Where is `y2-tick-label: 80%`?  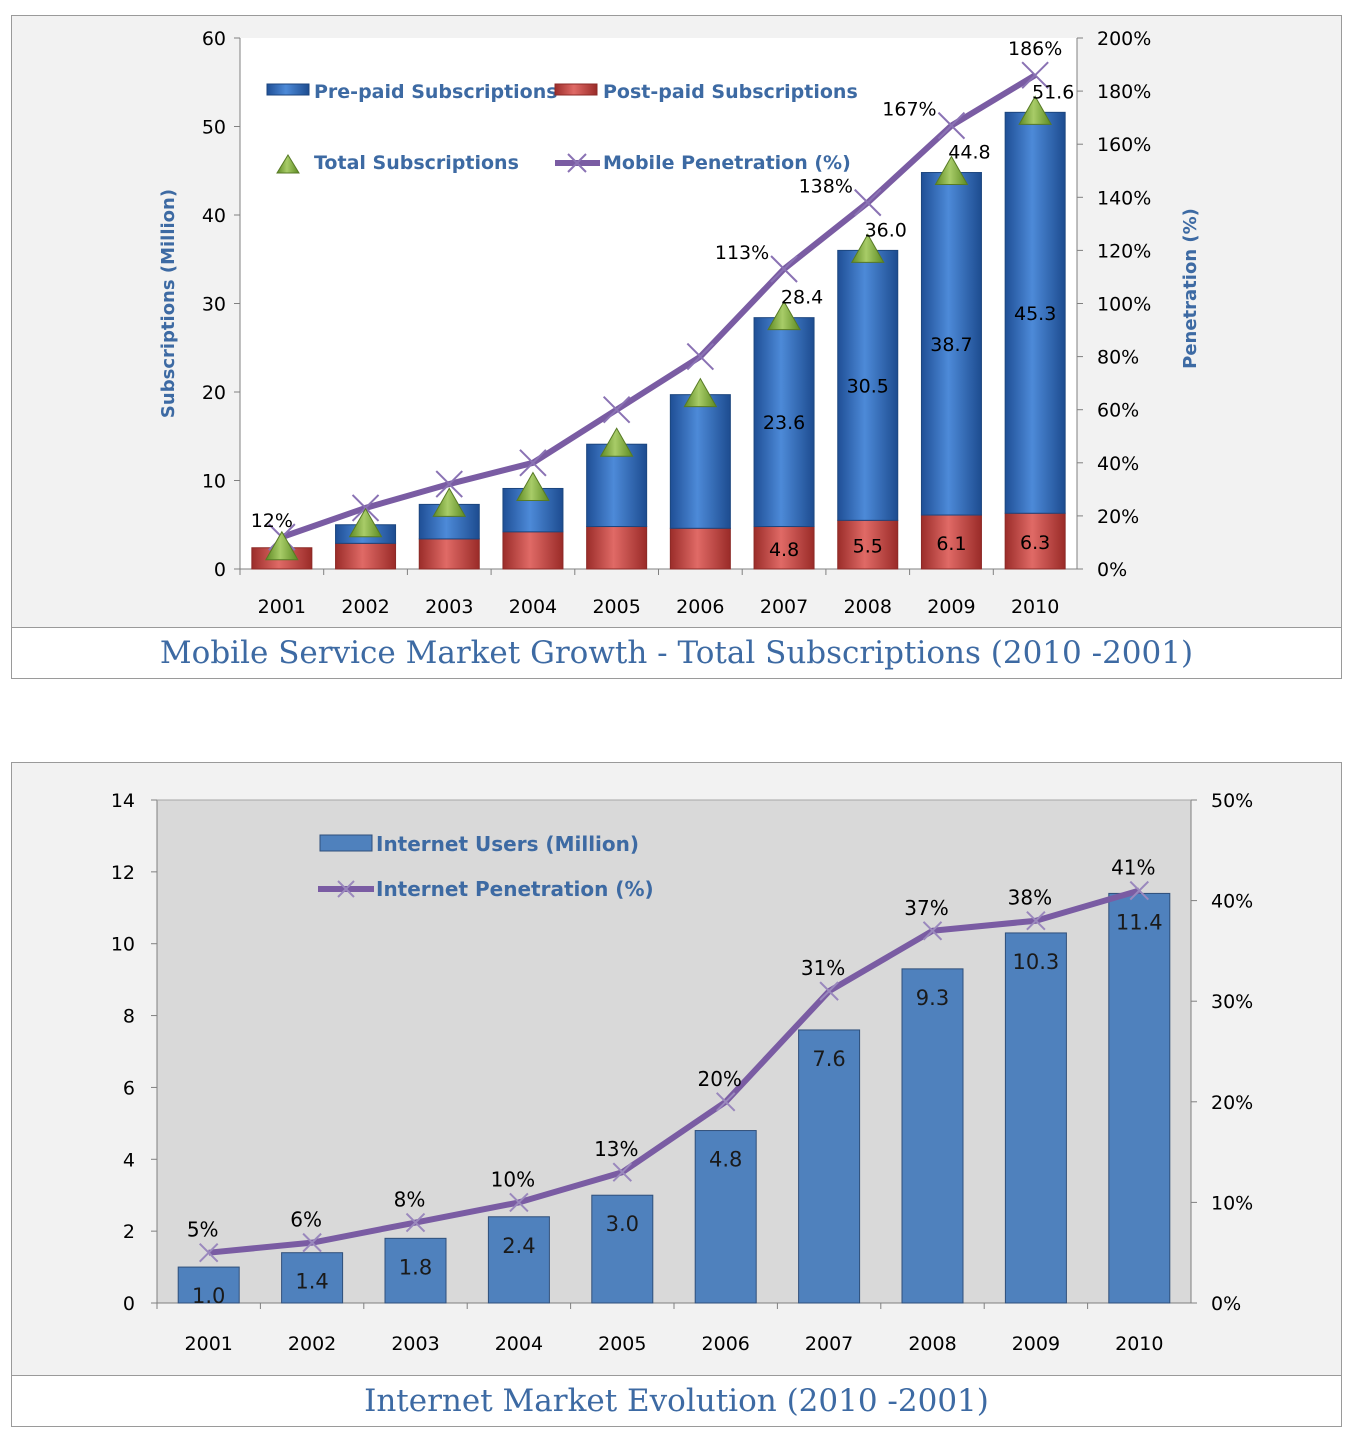 y2-tick-label: 80% is located at coordinates (1118, 358).